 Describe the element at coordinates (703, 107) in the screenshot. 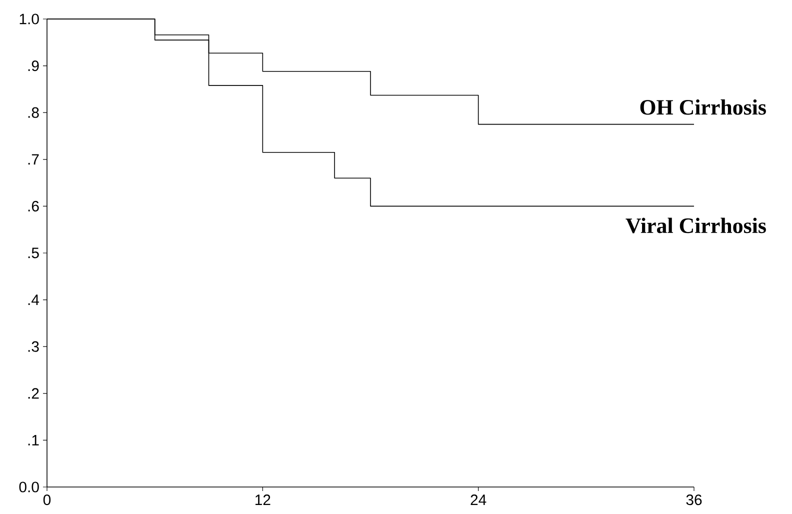

I see `series-label: OH Cirrhosis` at that location.